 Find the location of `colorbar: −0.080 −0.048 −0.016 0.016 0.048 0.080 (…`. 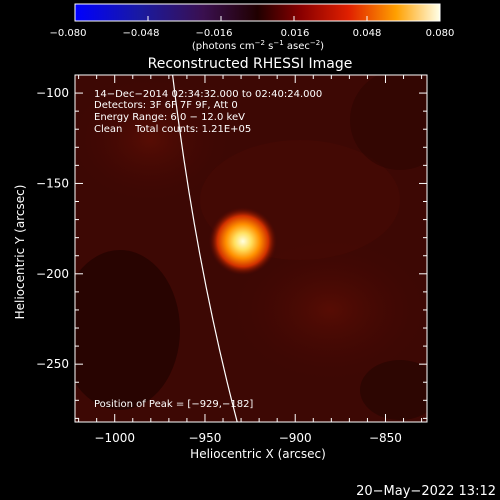

colorbar: −0.080 −0.048 −0.016 0.016 0.048 0.080 (… is located at coordinates (252, 27).